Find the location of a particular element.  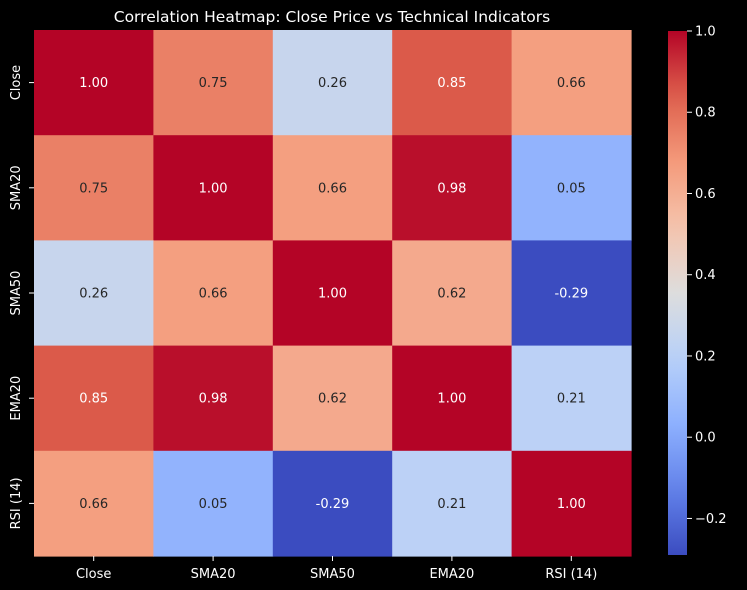

x-tick-label: SMA20 is located at coordinates (213, 574).